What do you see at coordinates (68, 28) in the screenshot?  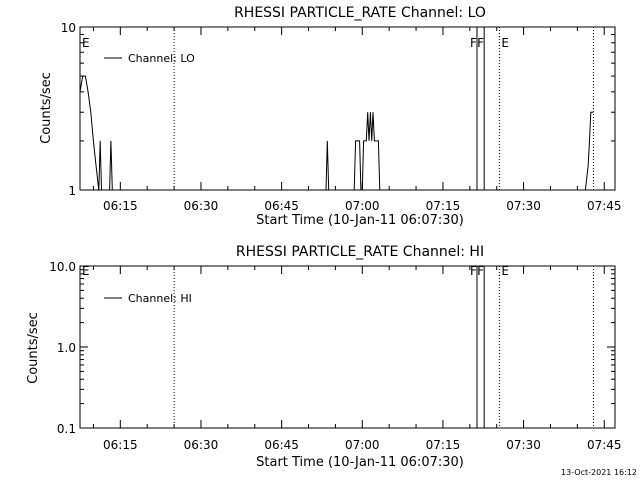 I see `y-tick-label: 10` at bounding box center [68, 28].